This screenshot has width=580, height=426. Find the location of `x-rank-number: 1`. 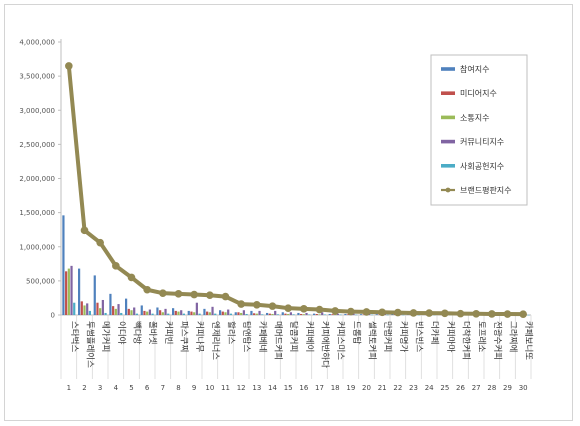

x-rank-number: 1 is located at coordinates (69, 388).